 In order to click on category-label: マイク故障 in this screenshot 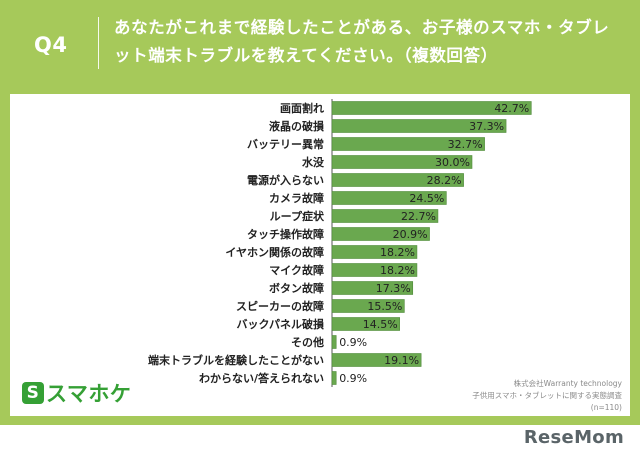, I will do `click(296, 270)`.